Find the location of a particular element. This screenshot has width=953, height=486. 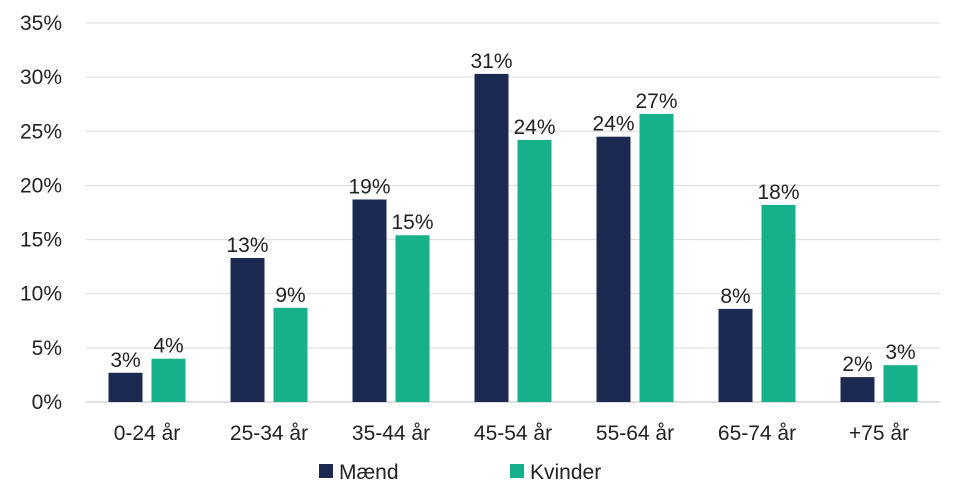

legend-label: Mænd is located at coordinates (369, 472).